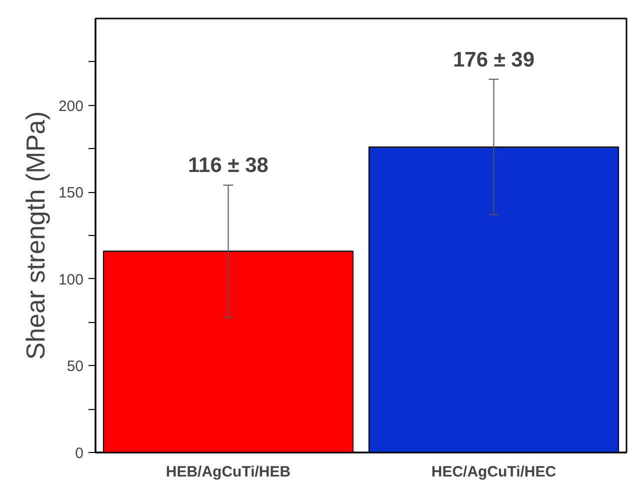 The width and height of the screenshot is (630, 483). I want to click on annotation: 176 ± 39, so click(493, 60).